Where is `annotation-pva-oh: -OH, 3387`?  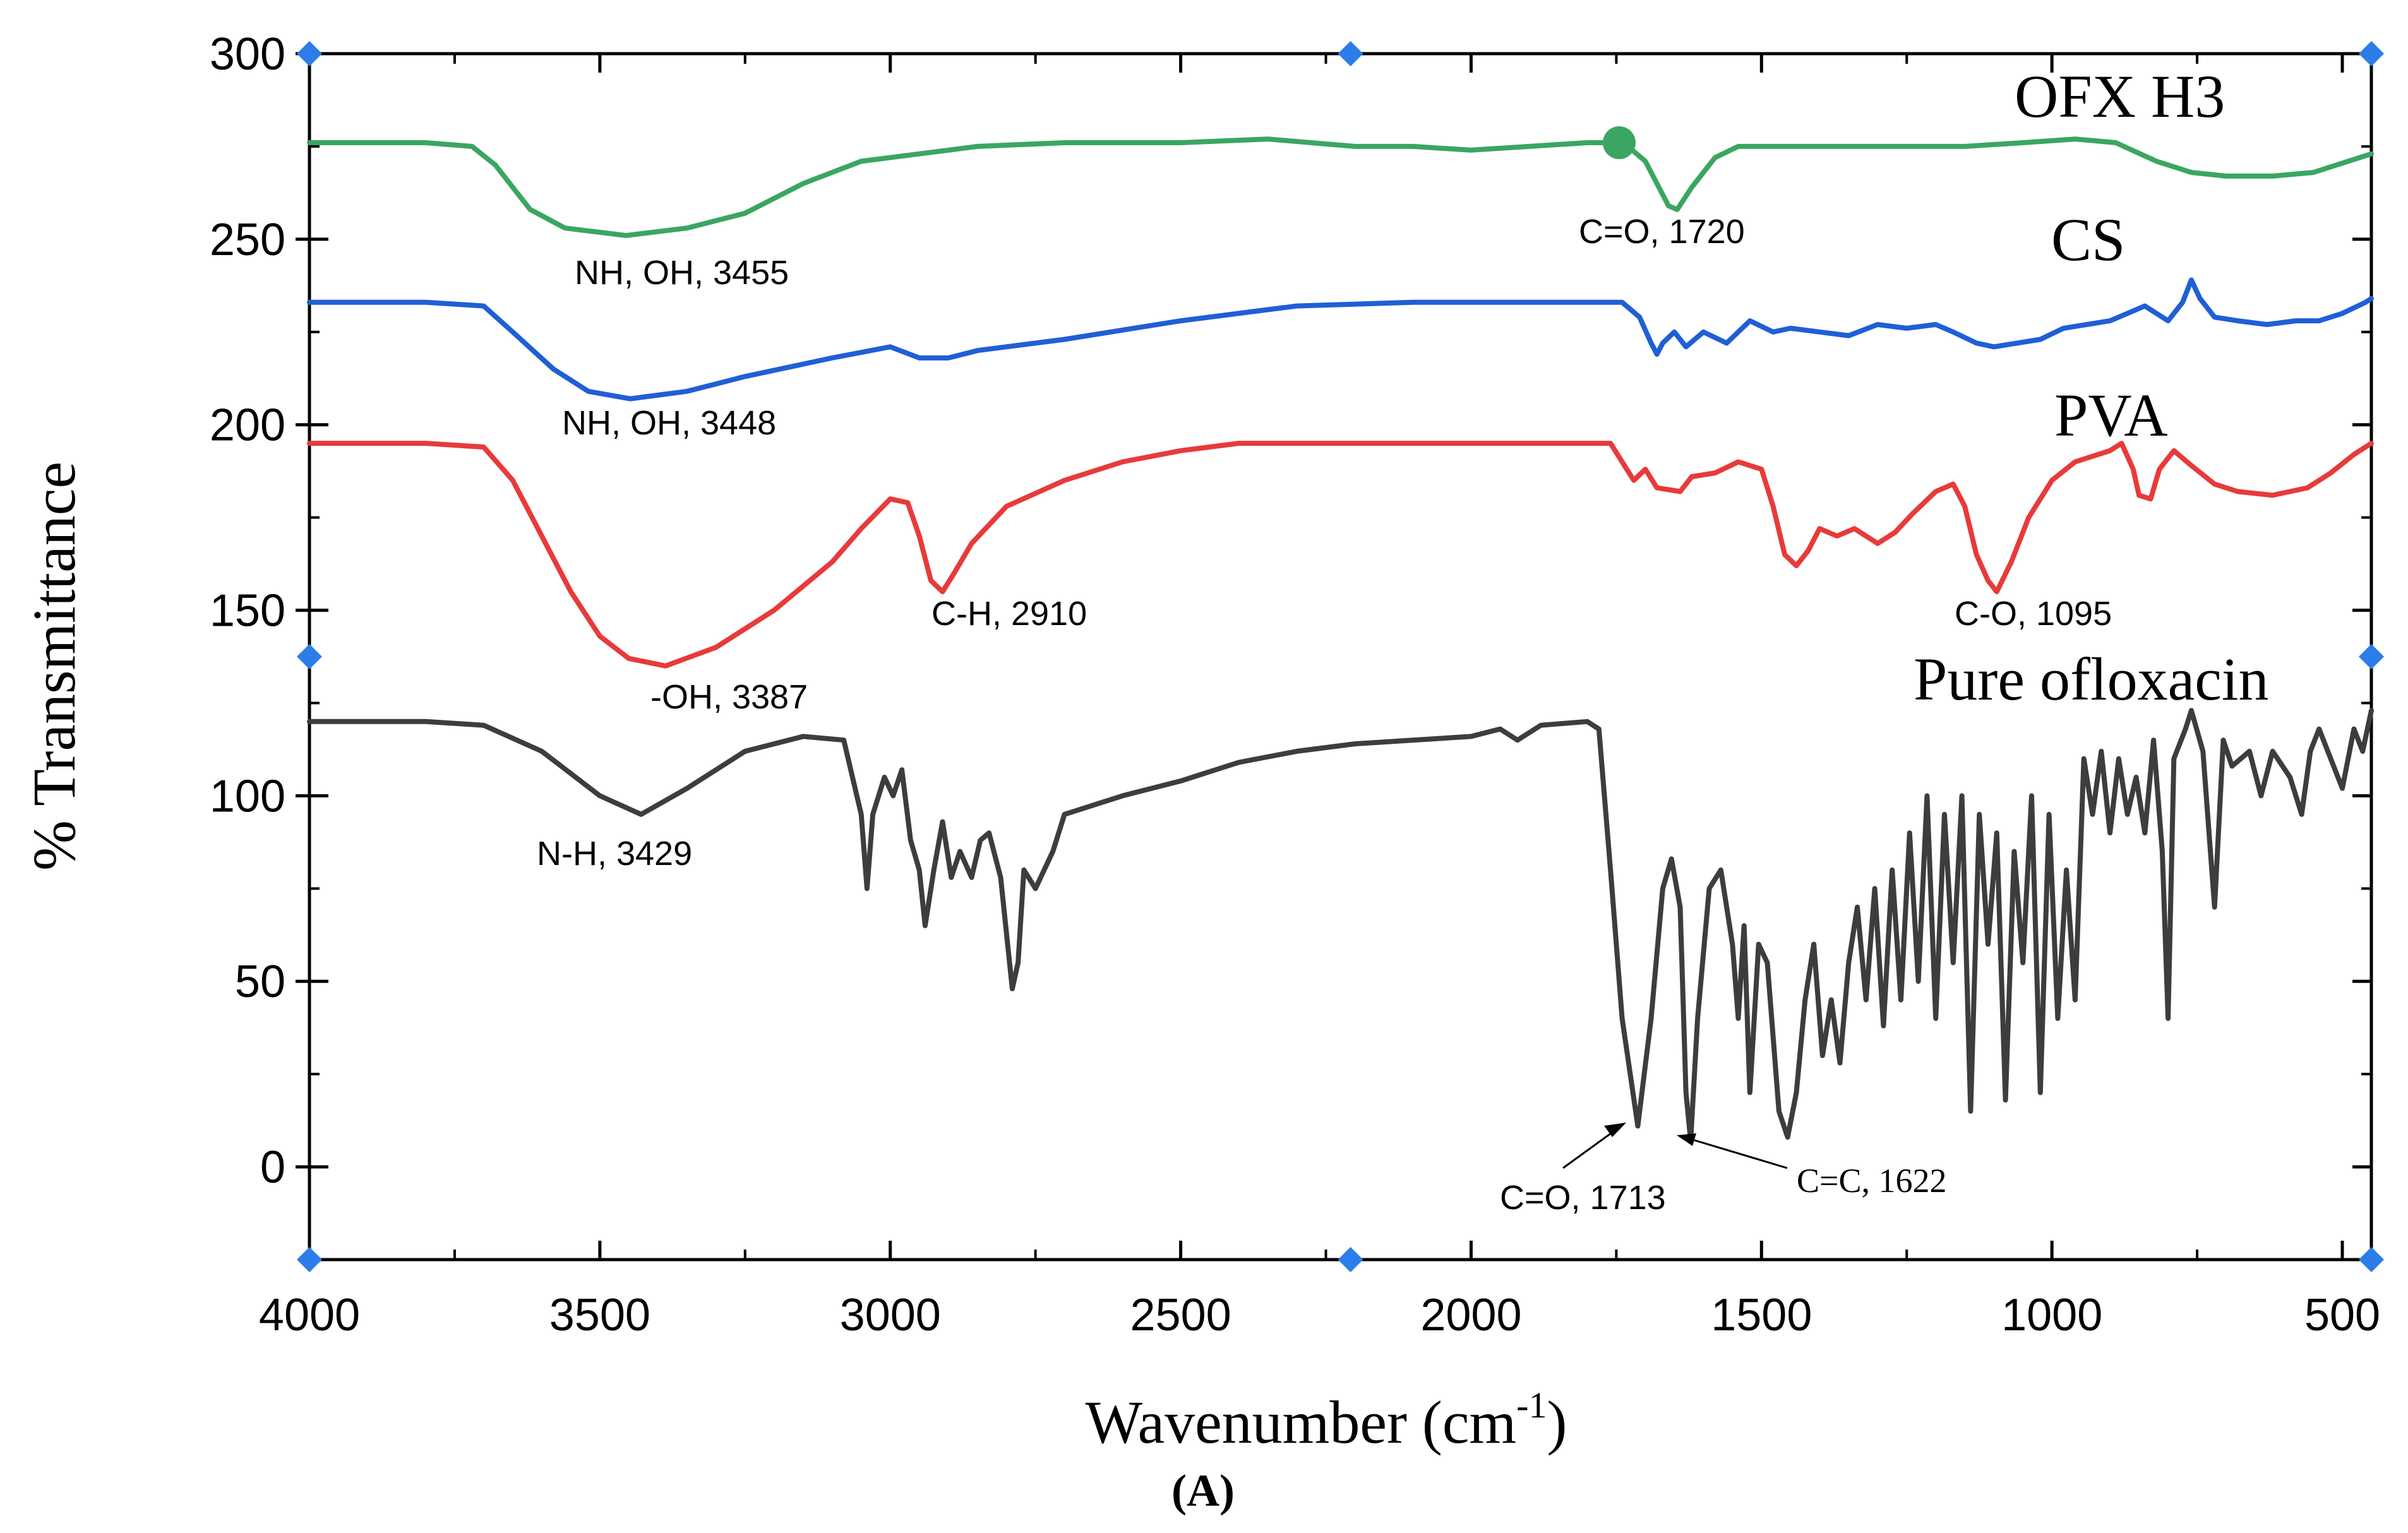 annotation-pva-oh: -OH, 3387 is located at coordinates (729, 697).